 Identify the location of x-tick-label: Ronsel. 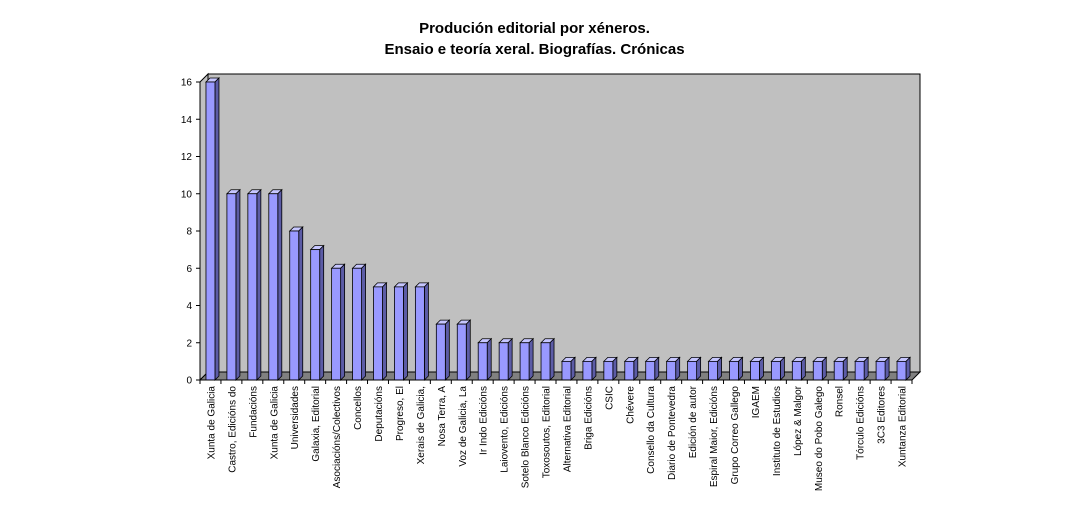
(840, 401).